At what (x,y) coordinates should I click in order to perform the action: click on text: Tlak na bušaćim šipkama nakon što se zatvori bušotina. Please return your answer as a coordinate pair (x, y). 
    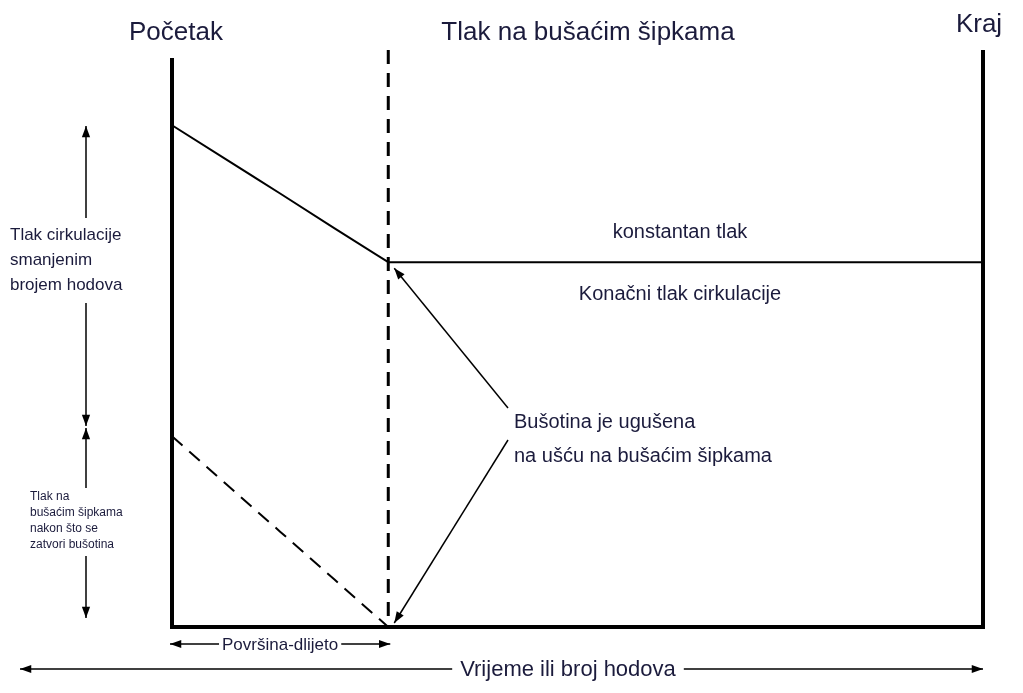
    Looking at the image, I should click on (77, 520).